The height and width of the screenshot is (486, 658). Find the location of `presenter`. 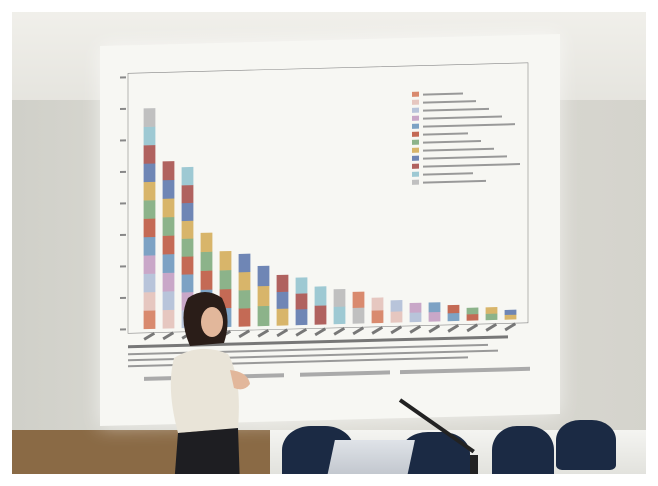

presenter is located at coordinates (210, 389).